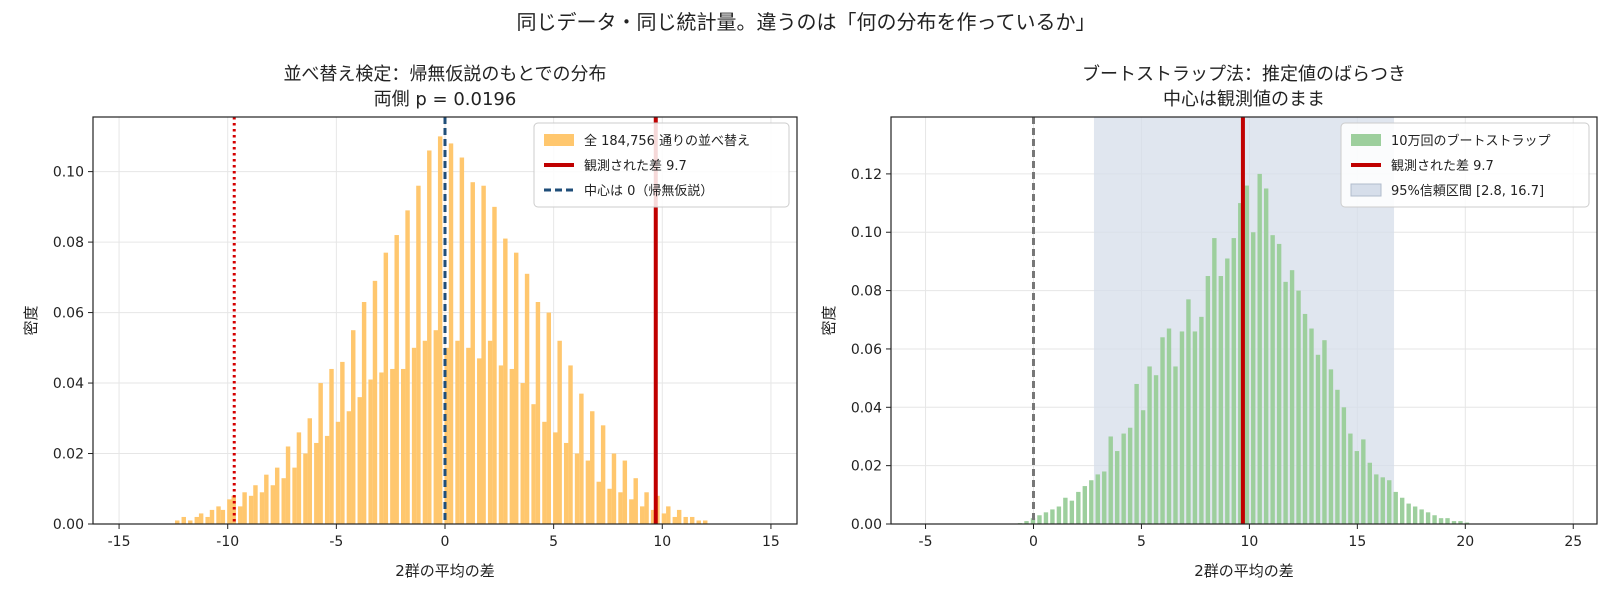  Describe the element at coordinates (1366, 190) in the screenshot. I see `legend-swatch` at that location.